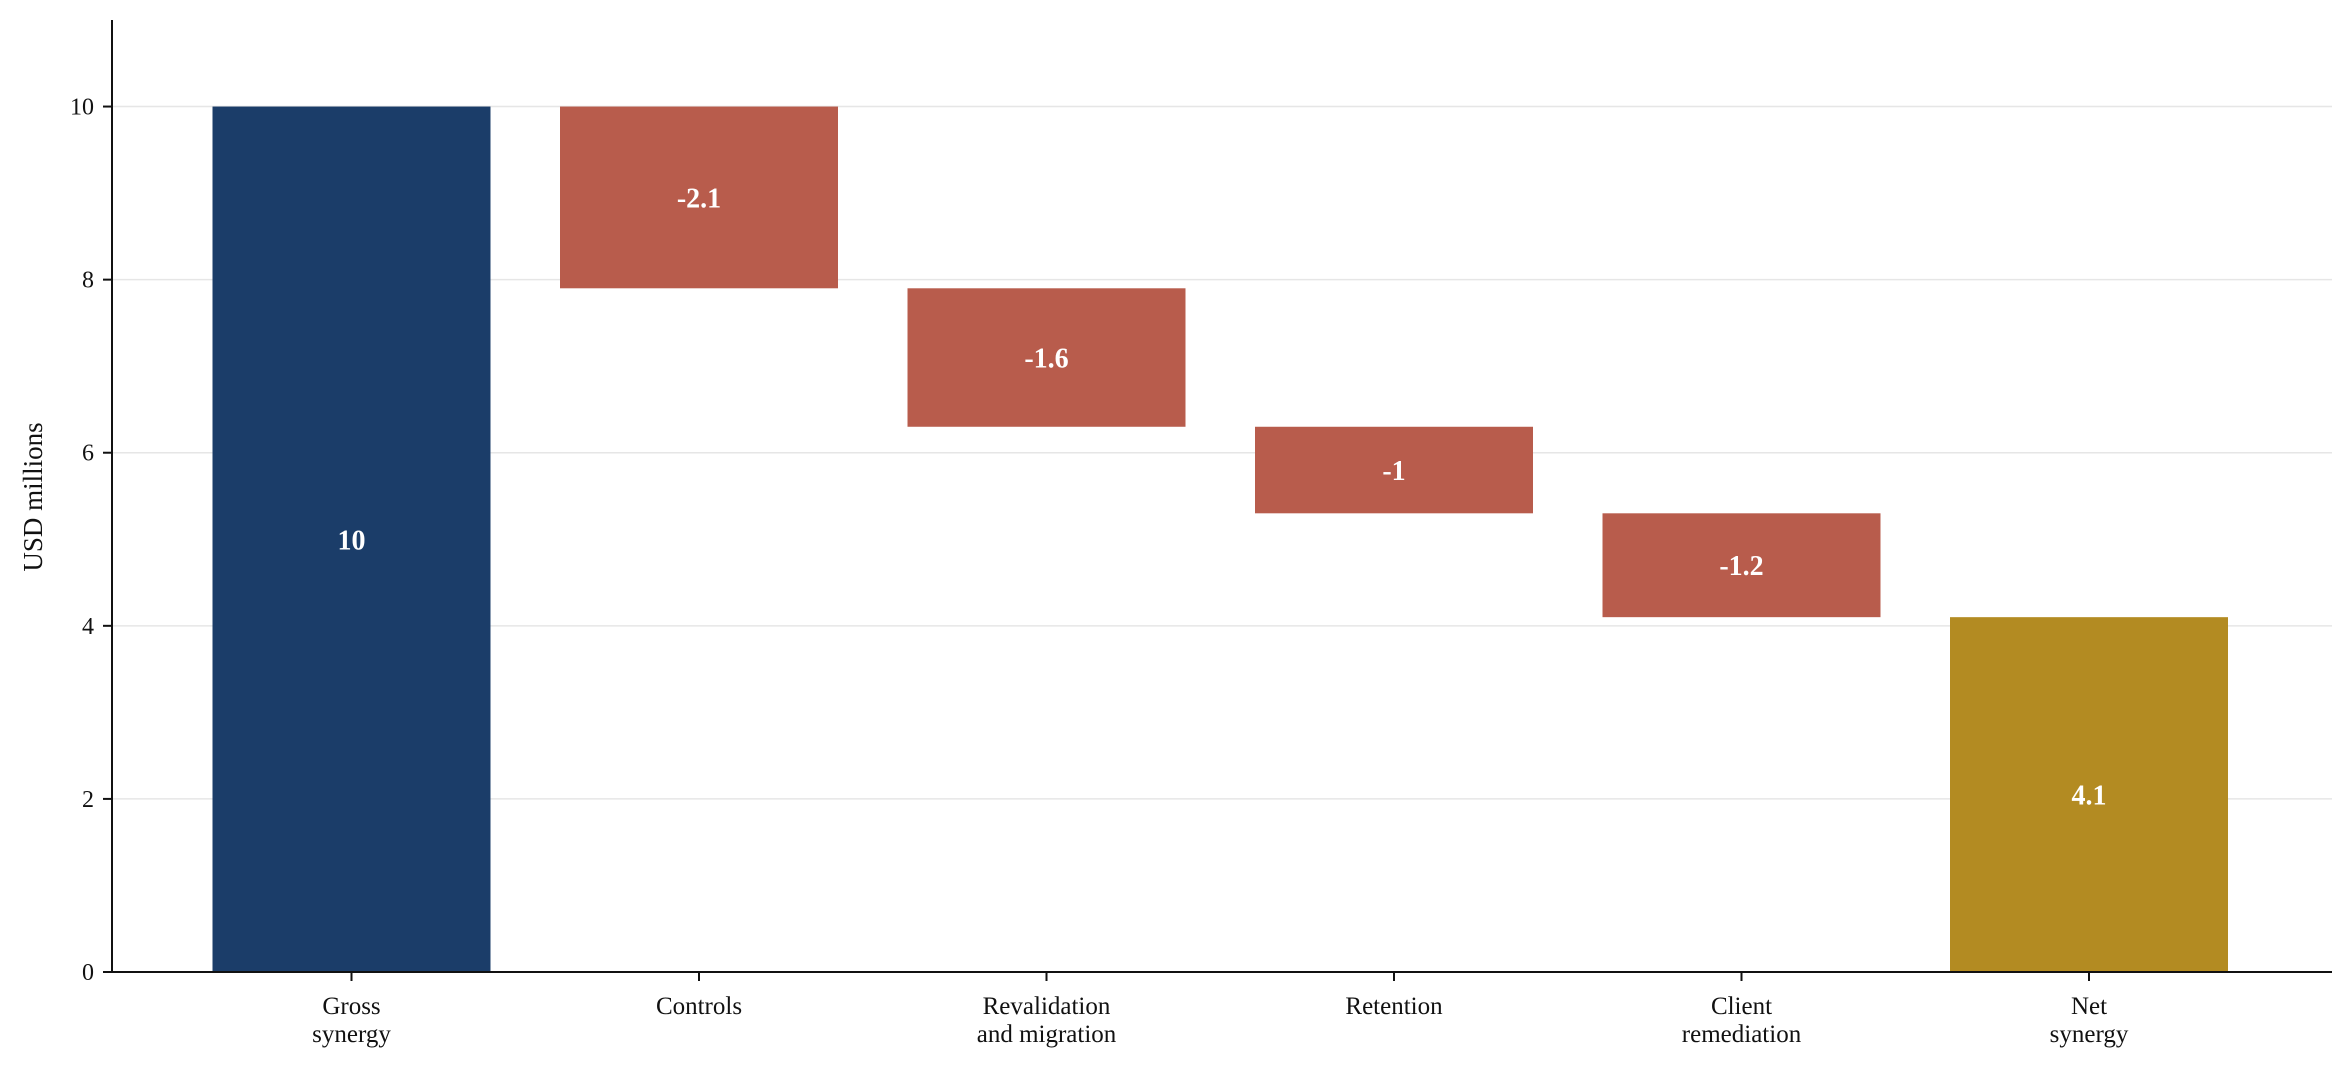 This screenshot has width=2351, height=1077. Describe the element at coordinates (88, 800) in the screenshot. I see `y-tick-label-1: 2` at that location.